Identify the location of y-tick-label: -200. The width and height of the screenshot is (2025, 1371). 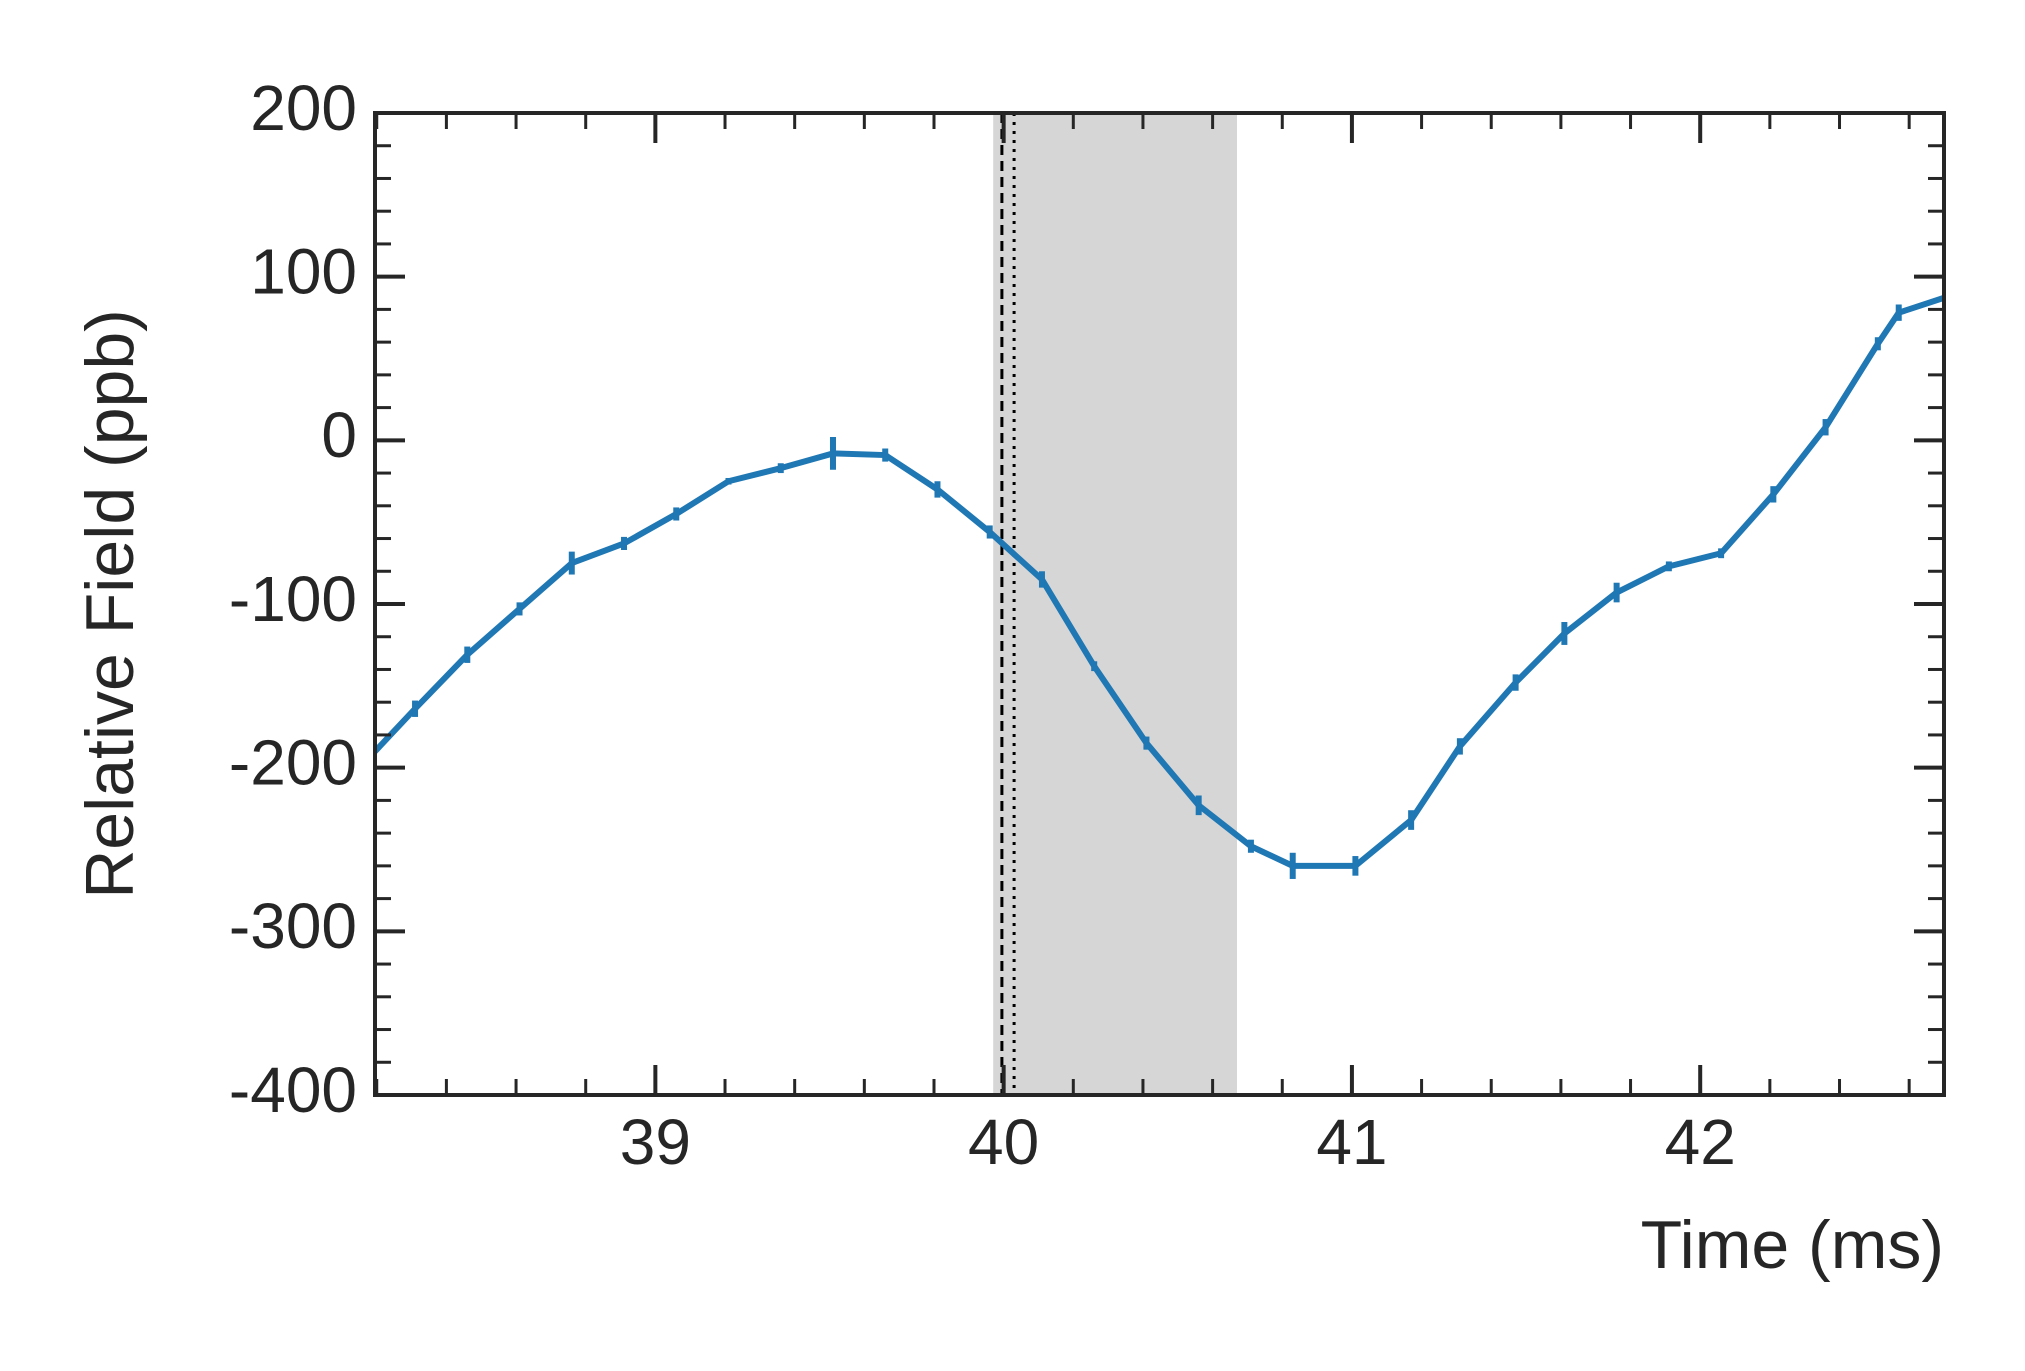
(293, 763).